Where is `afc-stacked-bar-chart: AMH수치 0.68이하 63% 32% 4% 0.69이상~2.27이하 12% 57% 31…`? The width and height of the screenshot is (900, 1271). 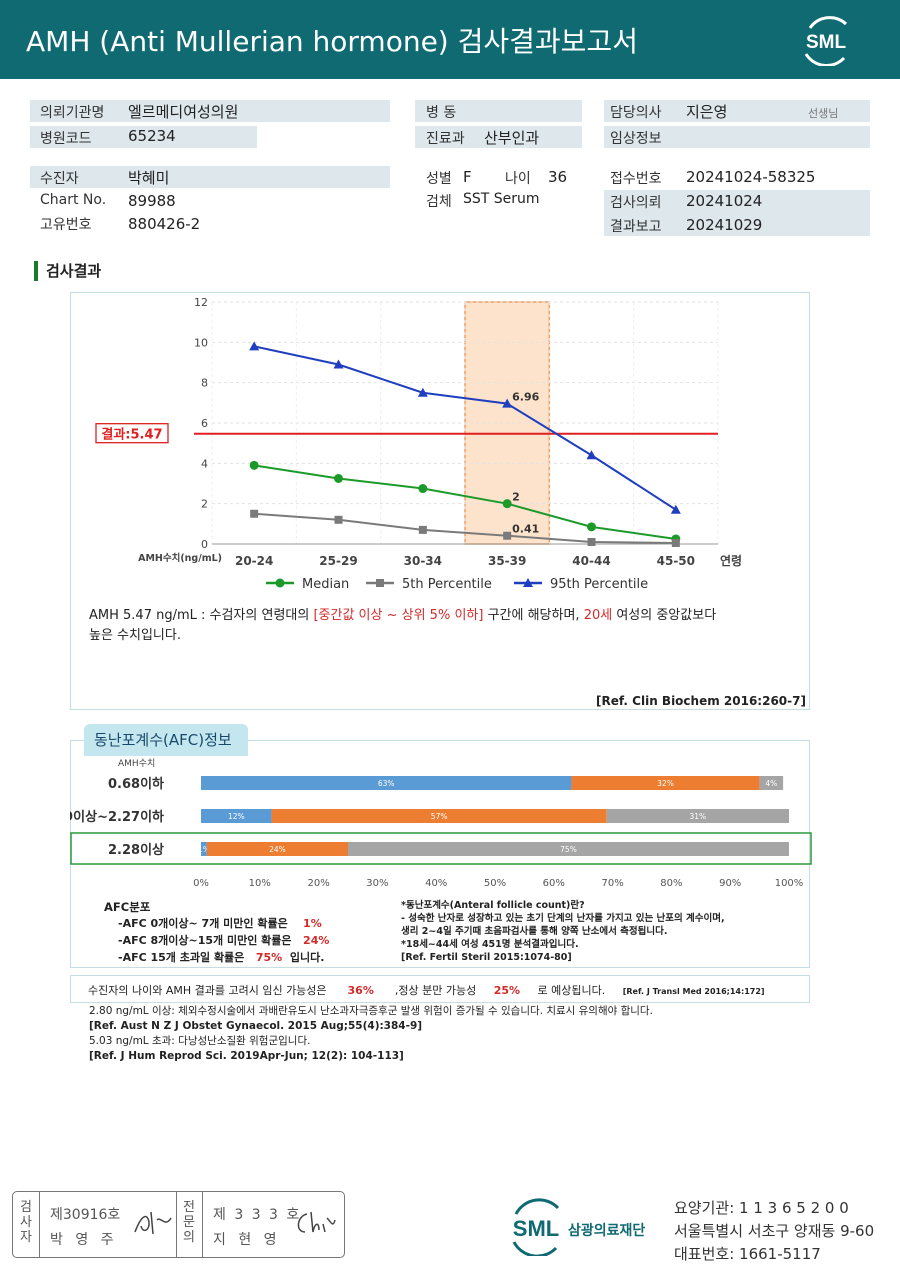
afc-stacked-bar-chart: AMH수치 0.68이하 63% 32% 4% 0.69이상~2.27이하 12% 57% 31… is located at coordinates (441, 823).